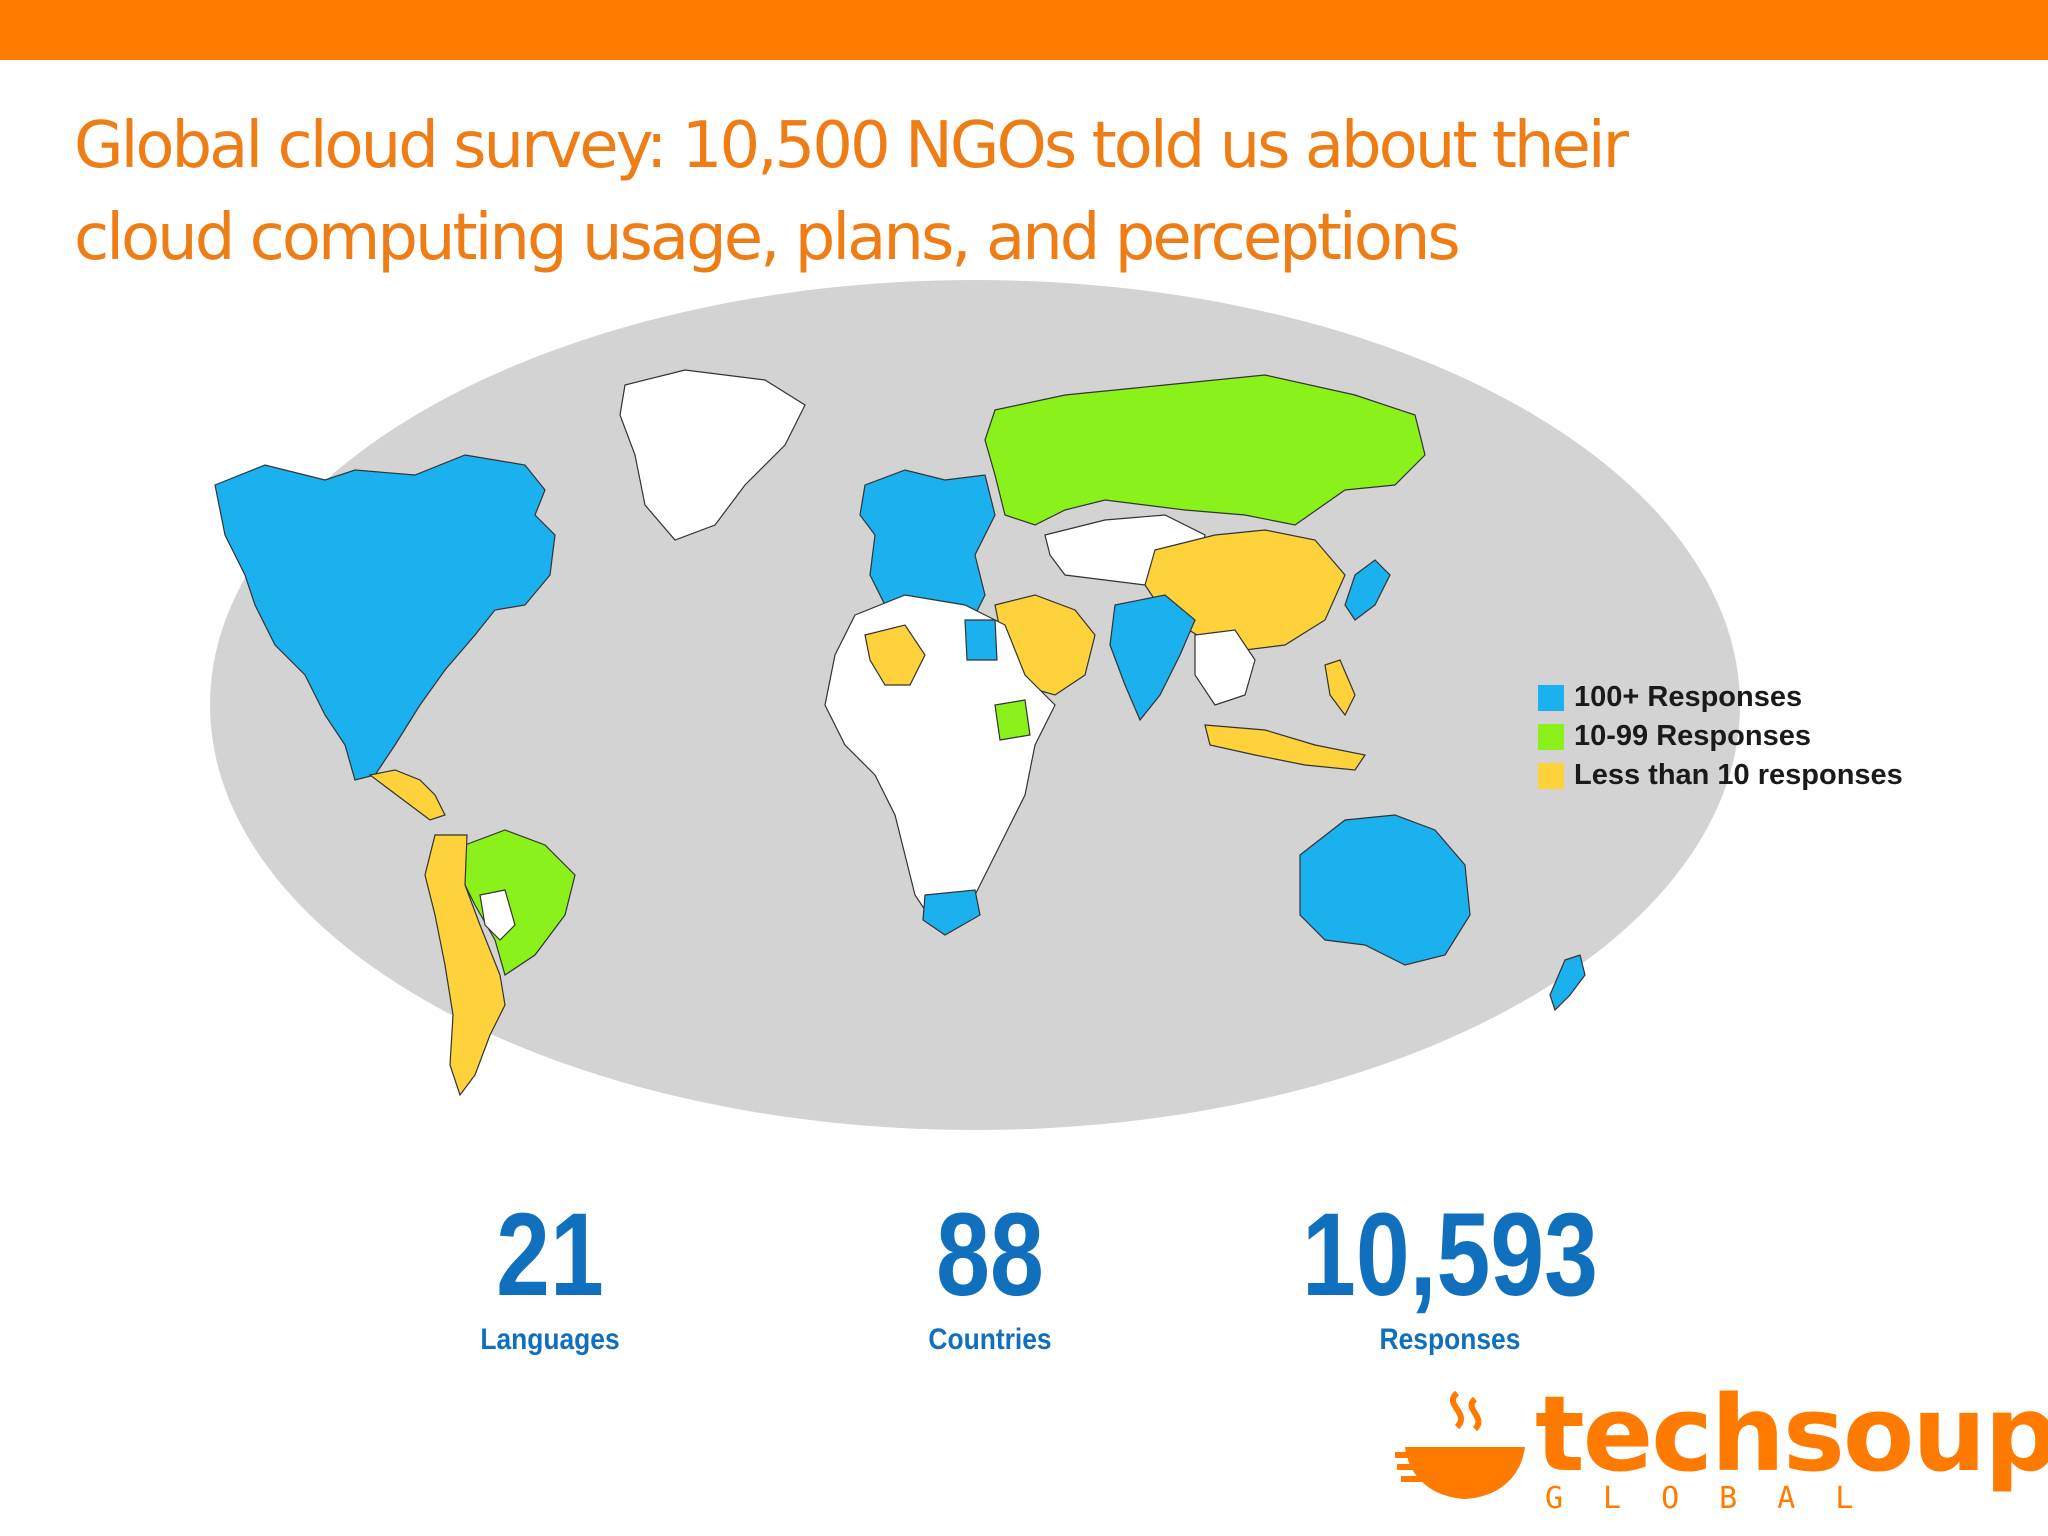  I want to click on central-america-region, so click(407, 795).